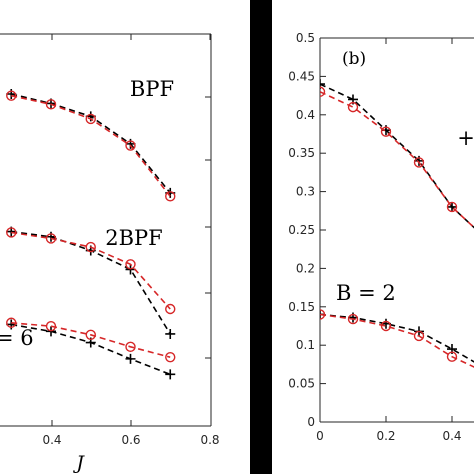  What do you see at coordinates (451, 436) in the screenshot?
I see `right-xtick-label: 0.4` at bounding box center [451, 436].